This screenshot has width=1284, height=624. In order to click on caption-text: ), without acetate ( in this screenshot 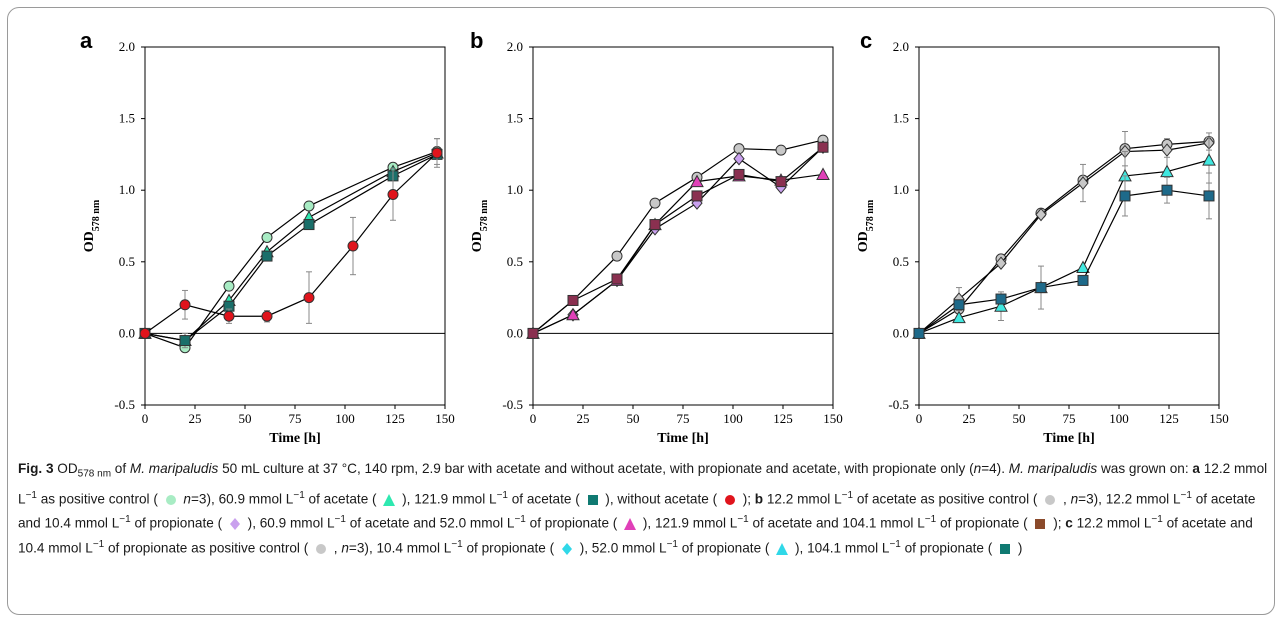, I will do `click(661, 499)`.